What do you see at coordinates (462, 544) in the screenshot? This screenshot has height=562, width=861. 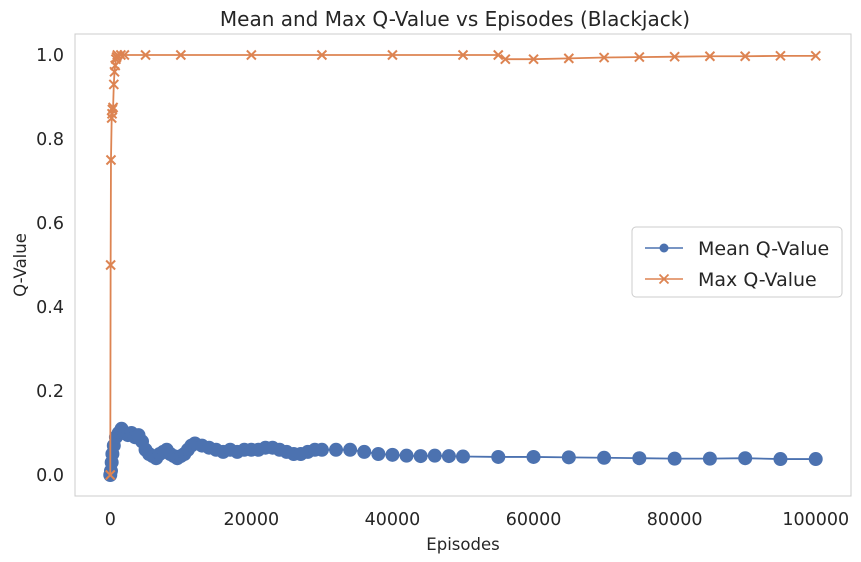 I see `x-axis-label: Episodes` at bounding box center [462, 544].